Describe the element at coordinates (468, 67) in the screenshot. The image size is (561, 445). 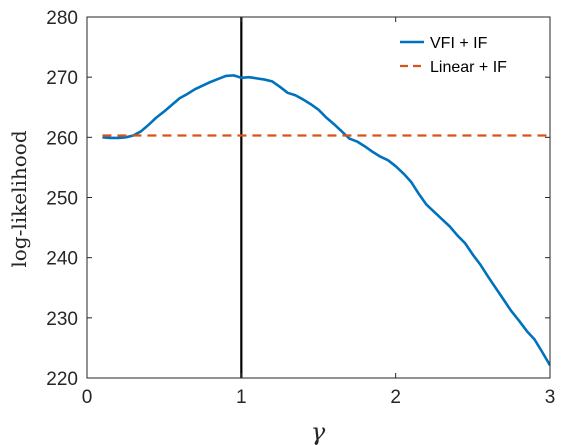
I see `legend-label-2: Linear + IF` at that location.